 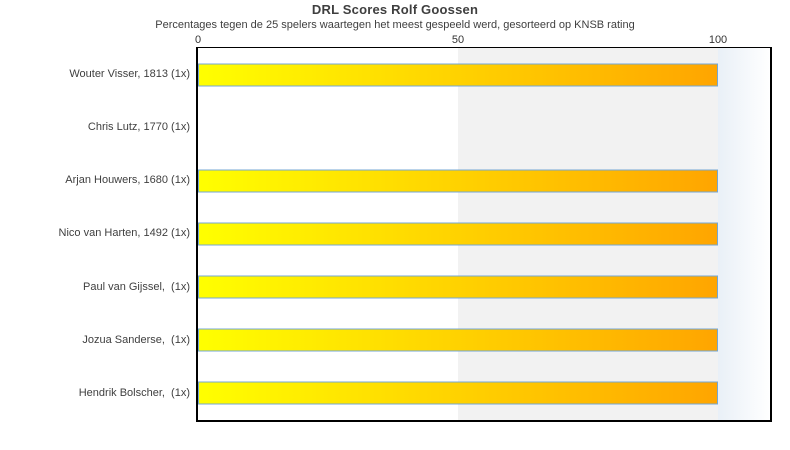 What do you see at coordinates (198, 40) in the screenshot?
I see `x-axis-tick-label: 0` at bounding box center [198, 40].